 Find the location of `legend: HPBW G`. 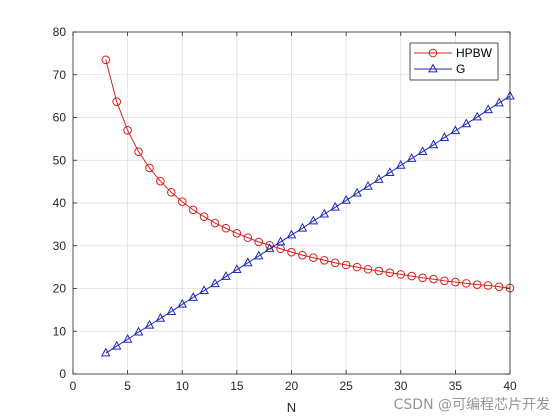

legend: HPBW G is located at coordinates (454, 61).